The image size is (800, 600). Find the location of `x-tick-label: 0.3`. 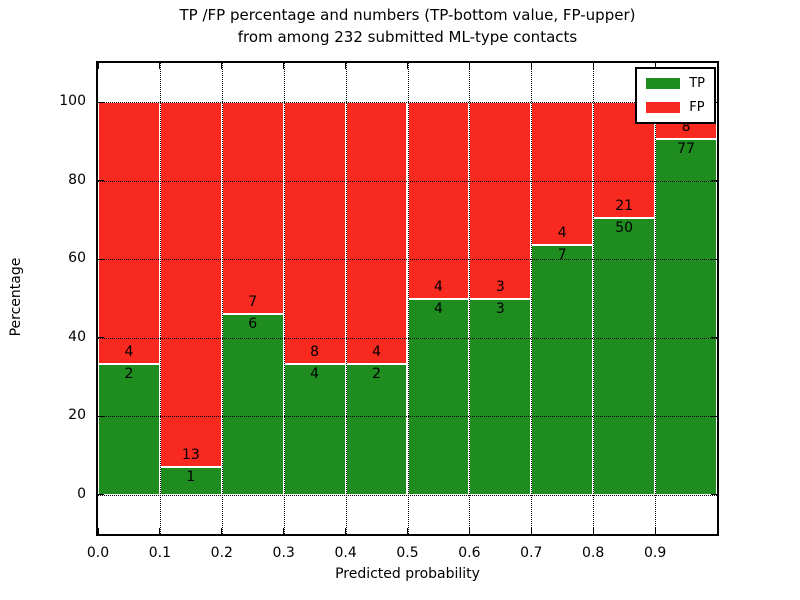

x-tick-label: 0.3 is located at coordinates (283, 553).